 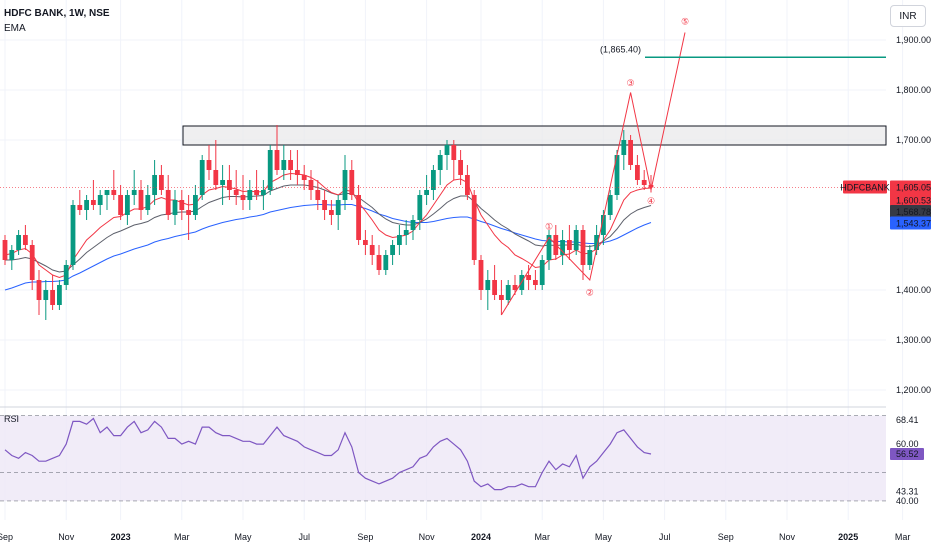 What do you see at coordinates (913, 201) in the screenshot?
I see `price-tag-value: 1,600.53` at bounding box center [913, 201].